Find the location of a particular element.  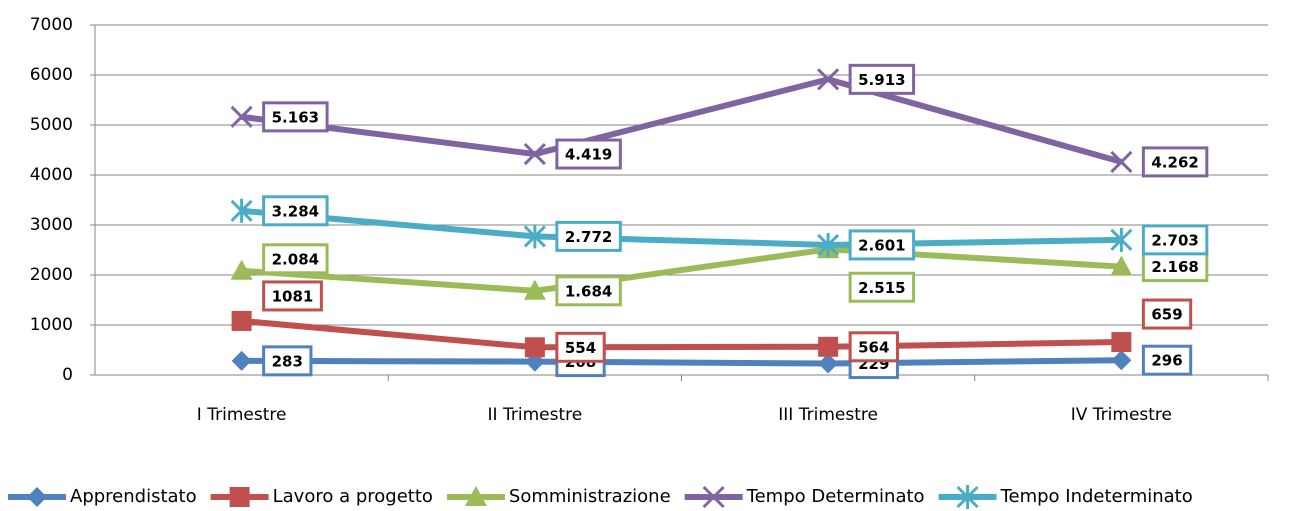

data-label: 283 is located at coordinates (287, 361).